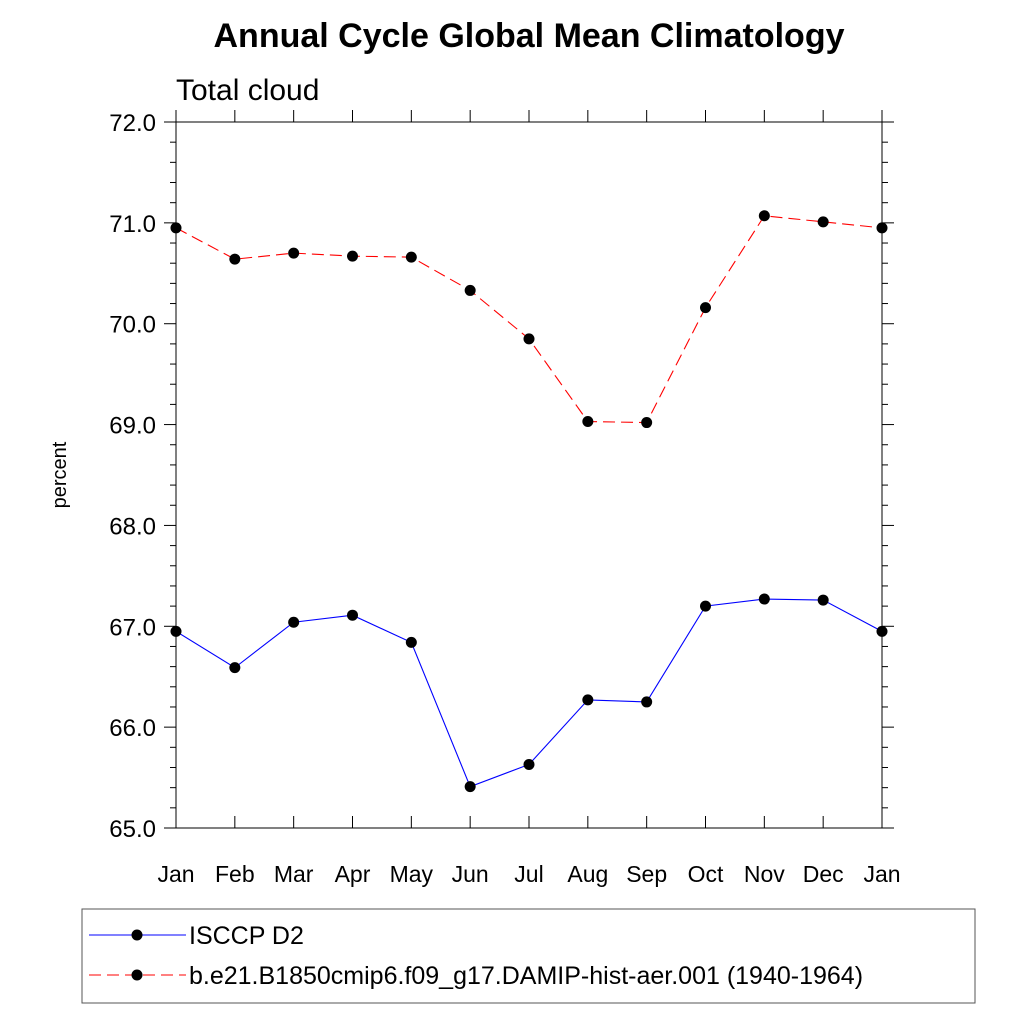 This screenshot has height=1024, width=1024. Describe the element at coordinates (823, 874) in the screenshot. I see `x-tick-label: Dec` at that location.